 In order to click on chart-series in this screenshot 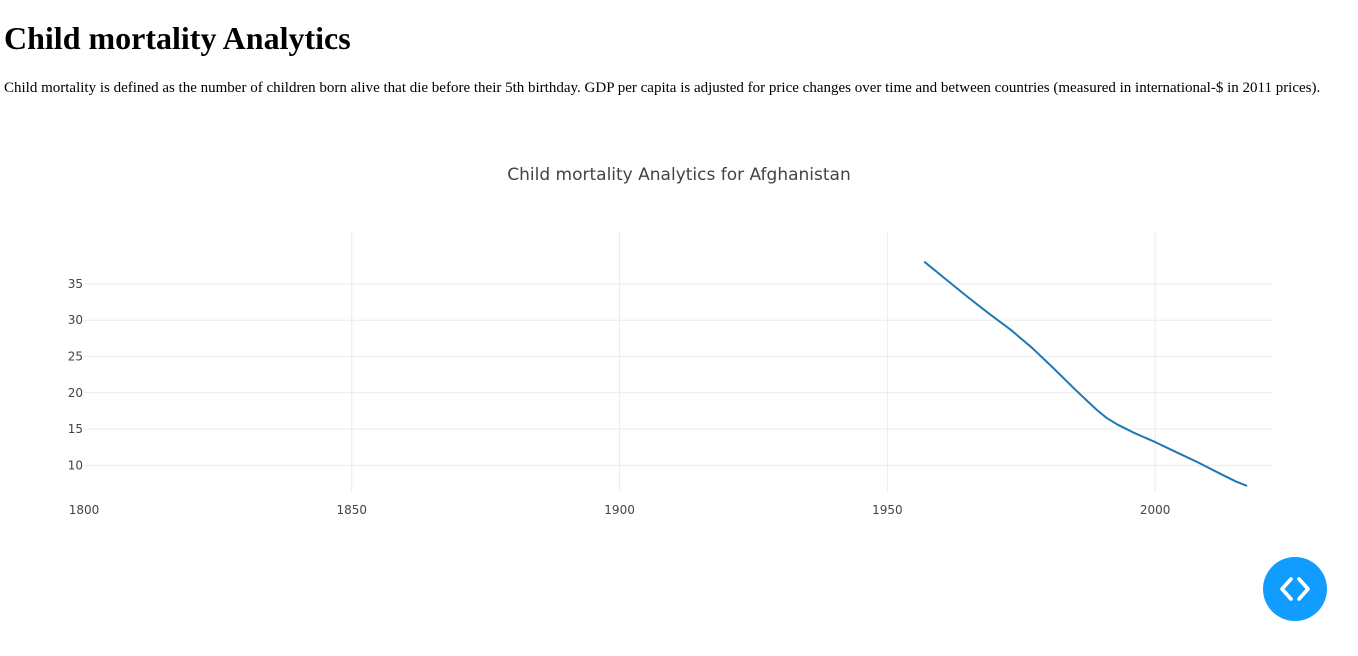, I will do `click(1085, 374)`.